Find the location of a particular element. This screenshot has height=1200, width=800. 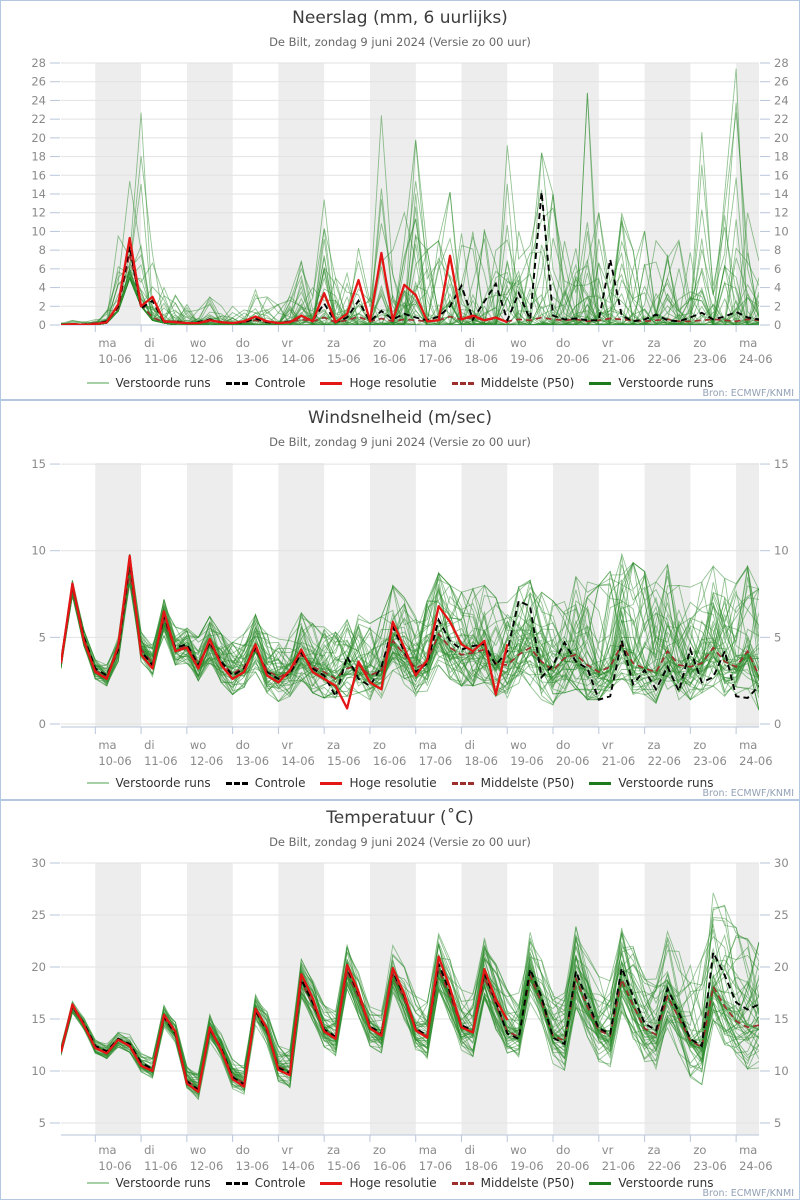

svg-text: di is located at coordinates (469, 1150).